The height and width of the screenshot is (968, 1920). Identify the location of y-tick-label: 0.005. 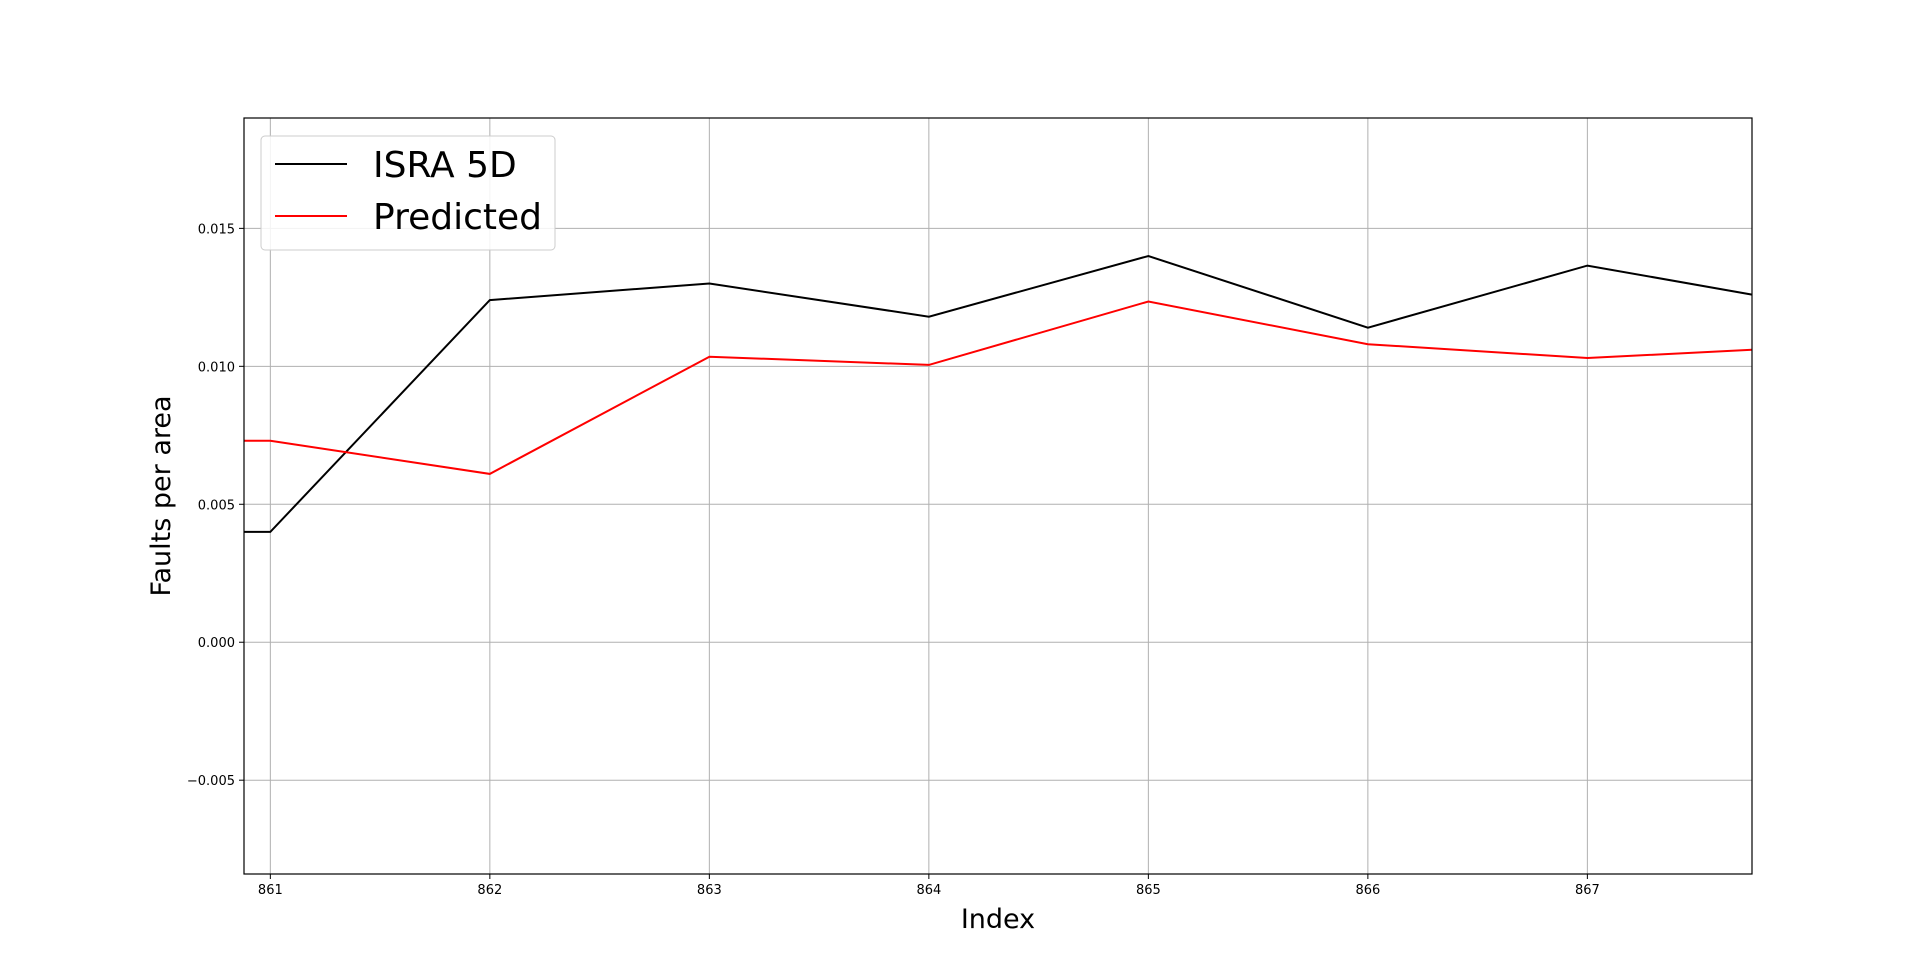
(216, 505).